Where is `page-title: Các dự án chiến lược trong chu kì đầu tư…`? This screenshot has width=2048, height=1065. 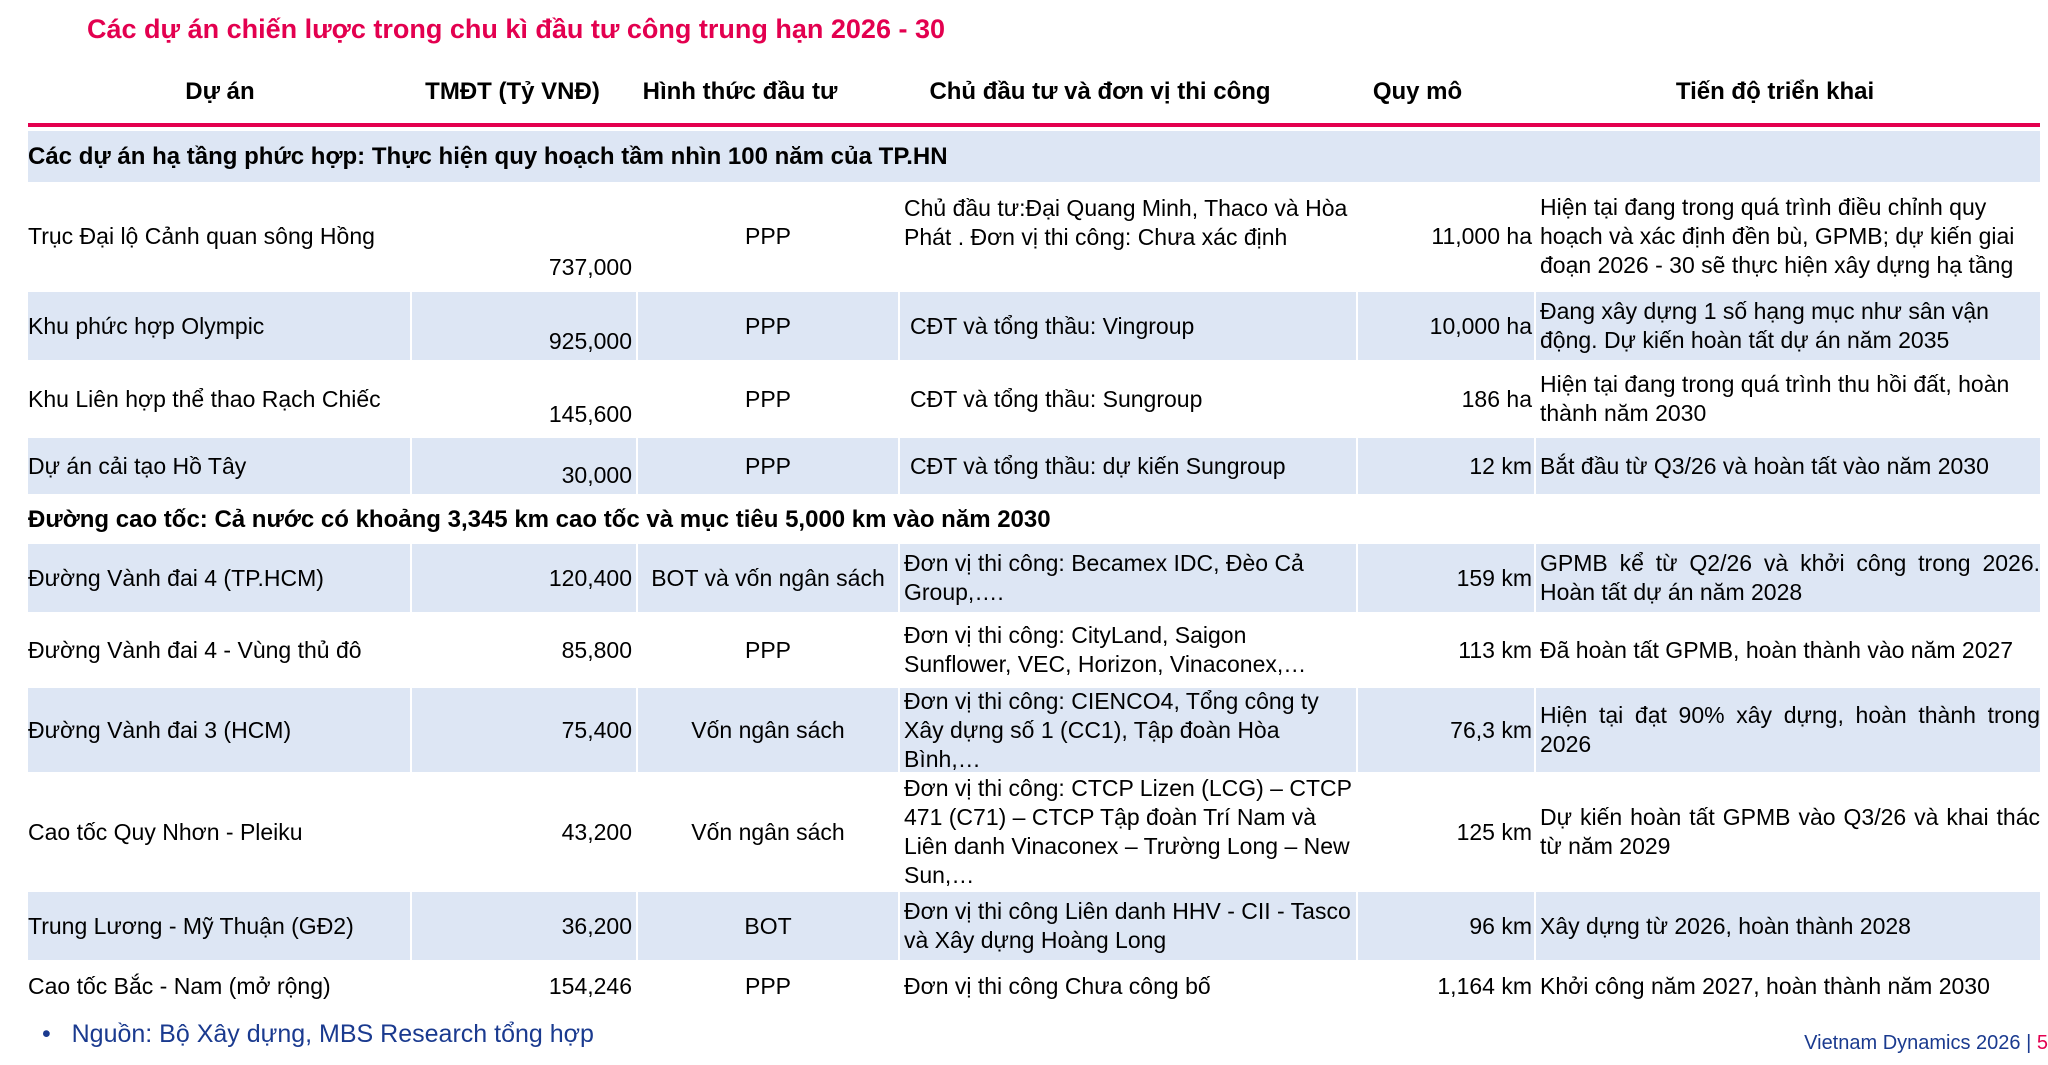
page-title: Các dự án chiến lược trong chu kì đầu tư… is located at coordinates (516, 29).